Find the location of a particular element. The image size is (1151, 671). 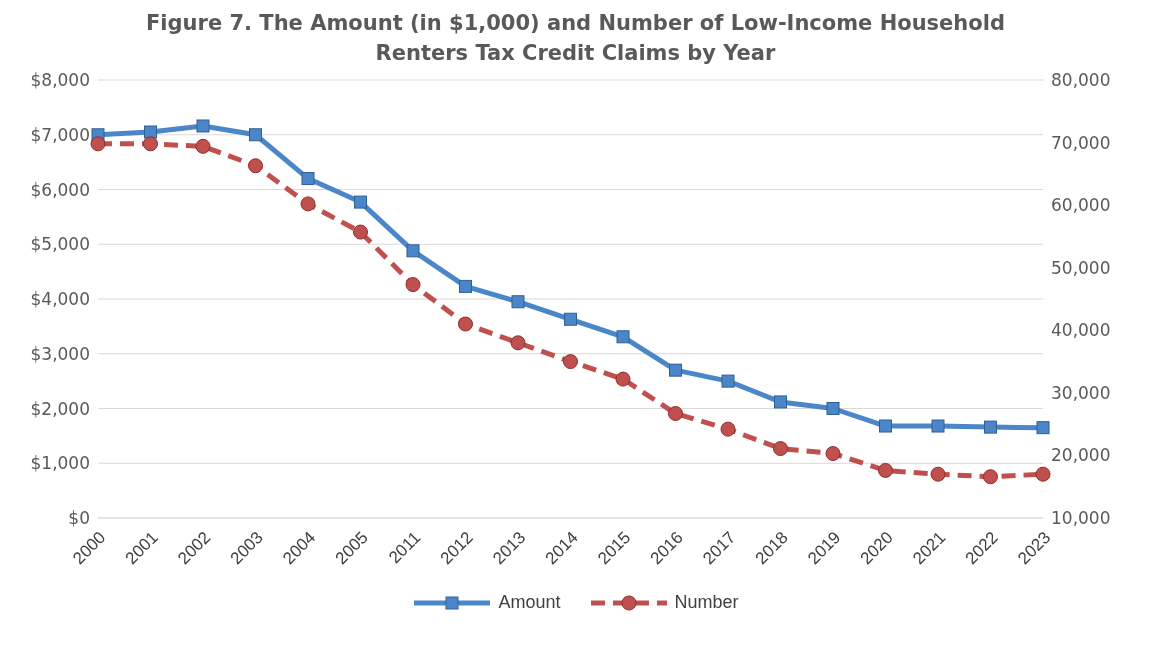

y2-tick-label: 50,000 is located at coordinates (1081, 267).